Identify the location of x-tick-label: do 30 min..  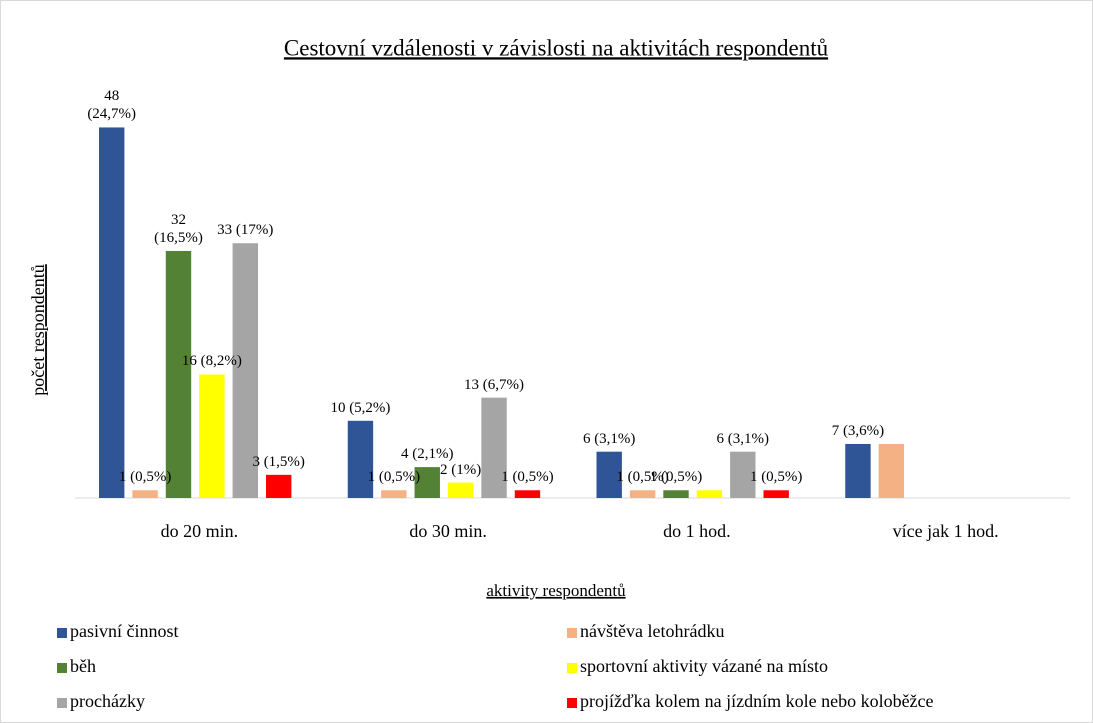
(448, 531).